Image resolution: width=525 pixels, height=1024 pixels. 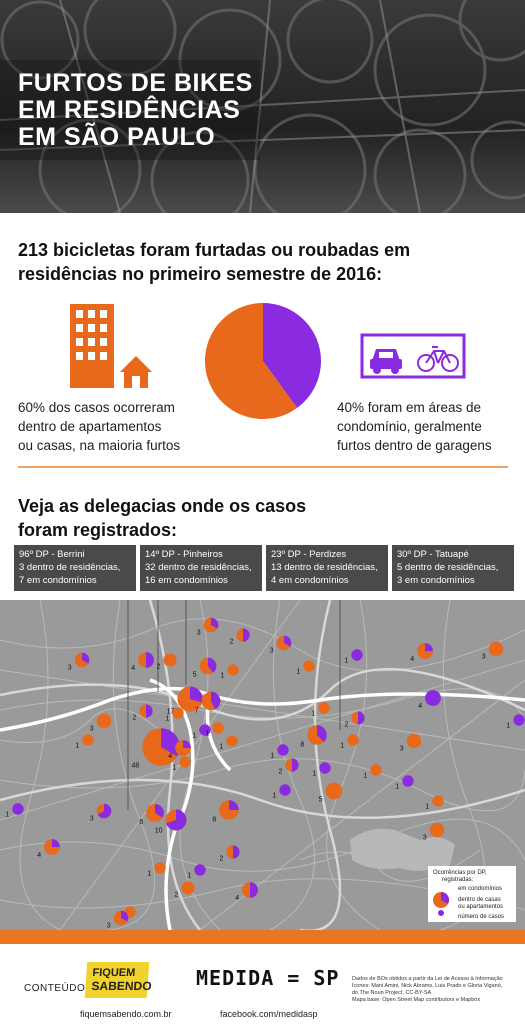 I want to click on map-point: 10, so click(x=171, y=821).